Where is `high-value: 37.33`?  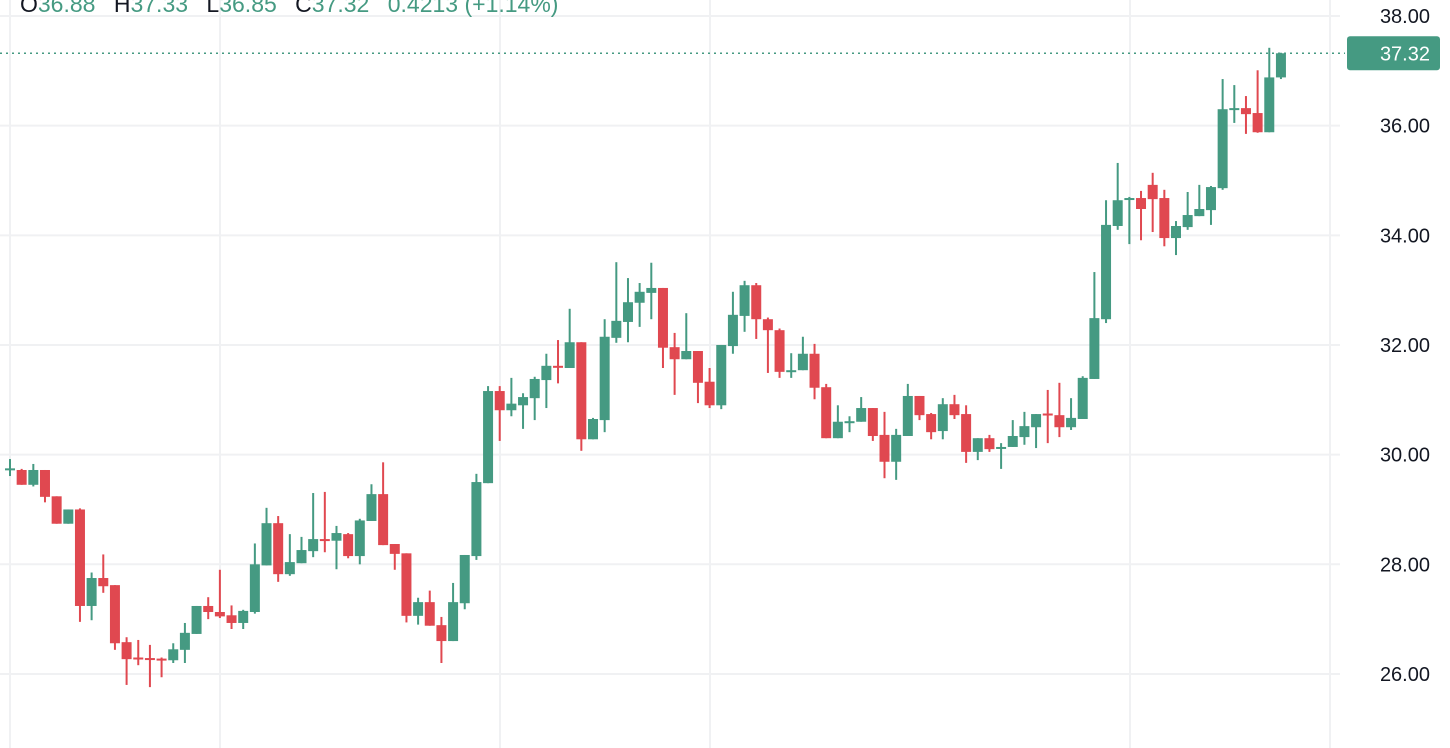 high-value: 37.33 is located at coordinates (159, 8).